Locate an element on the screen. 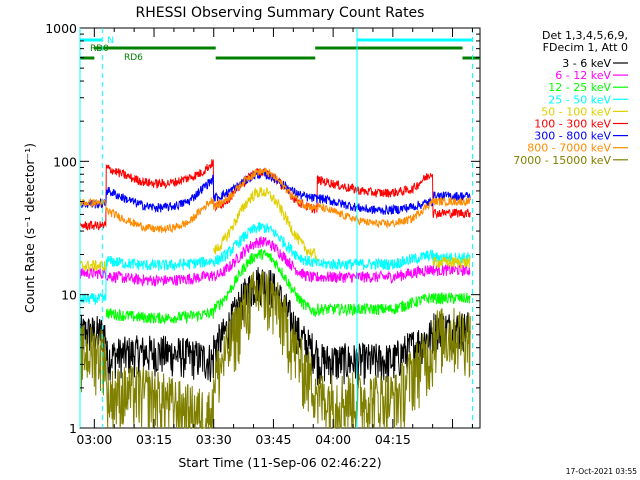 The width and height of the screenshot is (640, 480). x-tick-label: 03:00 is located at coordinates (94, 439).